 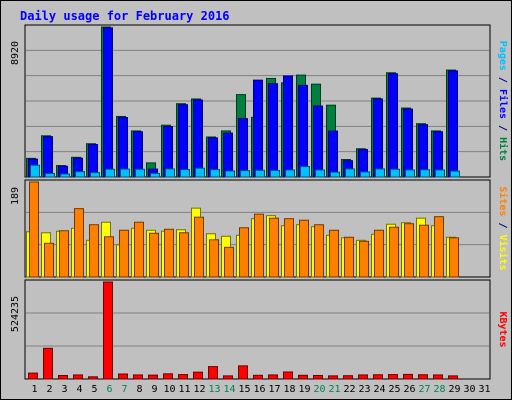 What do you see at coordinates (439, 389) in the screenshot?
I see `x-tick-label: 28` at bounding box center [439, 389].